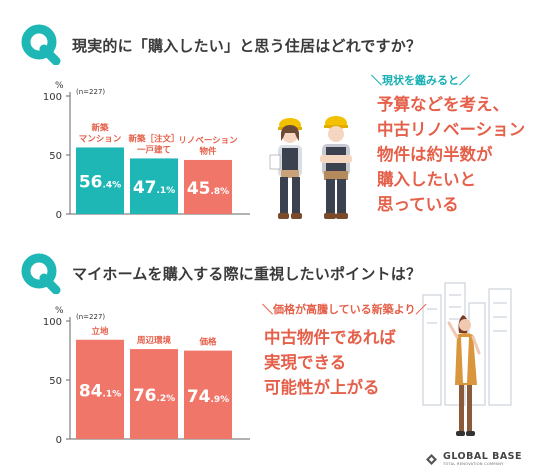  What do you see at coordinates (322, 387) in the screenshot?
I see `note-line: 可能性が上がる` at bounding box center [322, 387].